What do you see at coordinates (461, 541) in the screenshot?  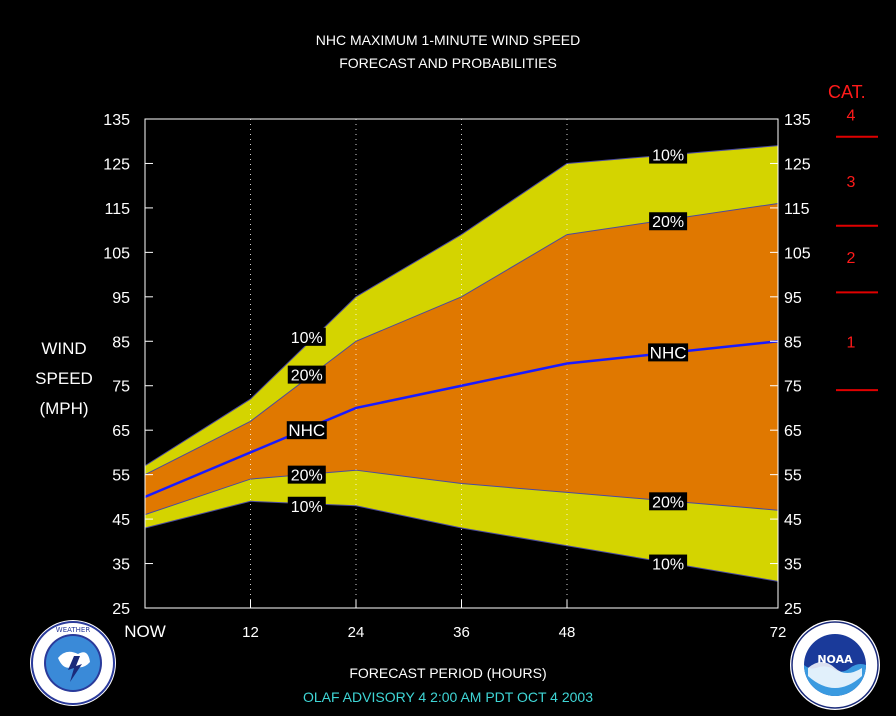 I see `lower-10-line` at bounding box center [461, 541].